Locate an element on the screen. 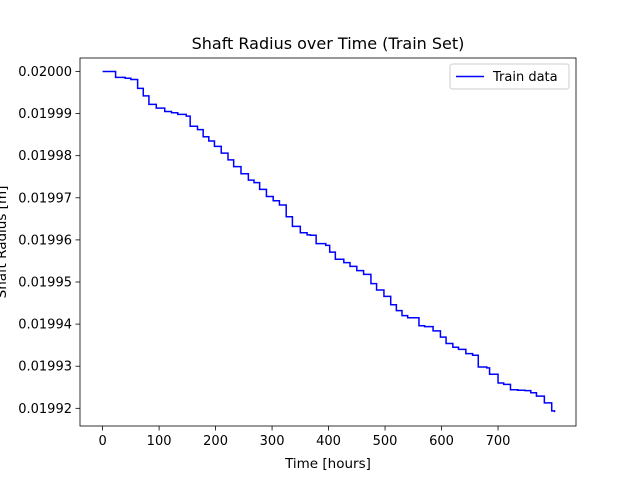 The width and height of the screenshot is (640, 480). y-tick-label: 0.01999 is located at coordinates (45, 114).